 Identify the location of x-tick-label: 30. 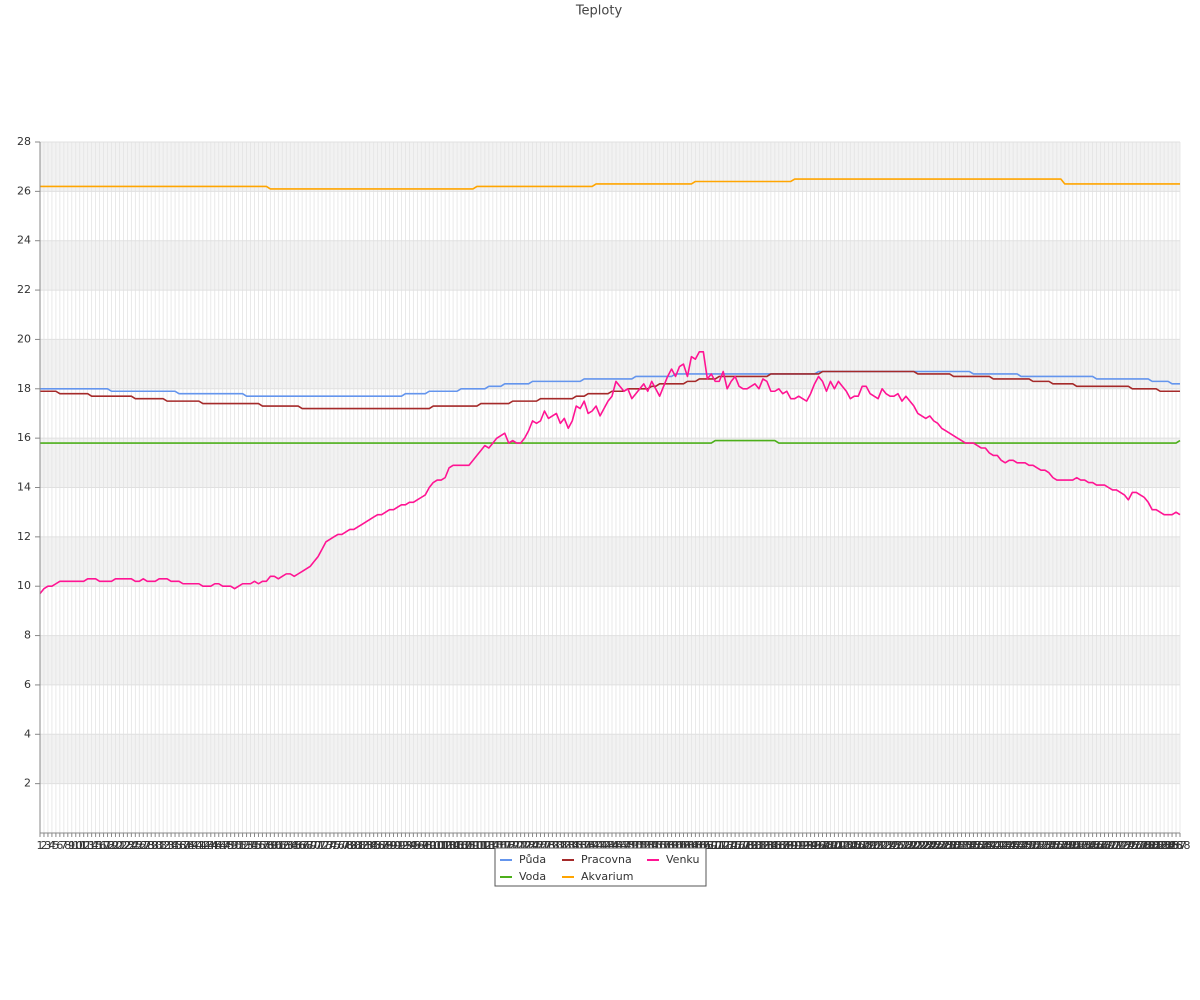
(155, 845).